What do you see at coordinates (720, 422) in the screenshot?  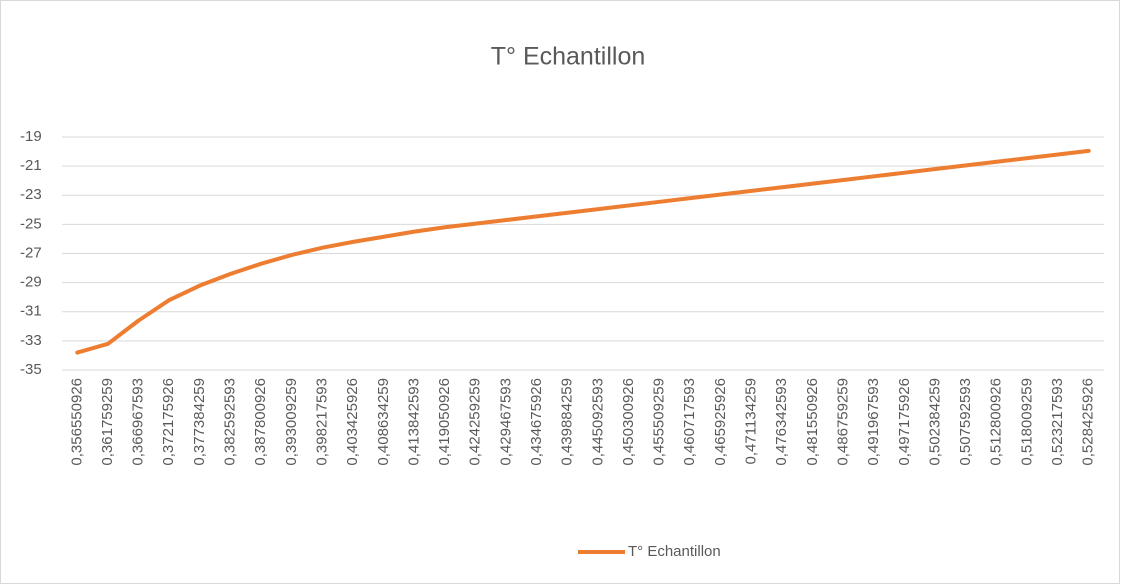 I see `x-tick-label: 0,465925926` at bounding box center [720, 422].